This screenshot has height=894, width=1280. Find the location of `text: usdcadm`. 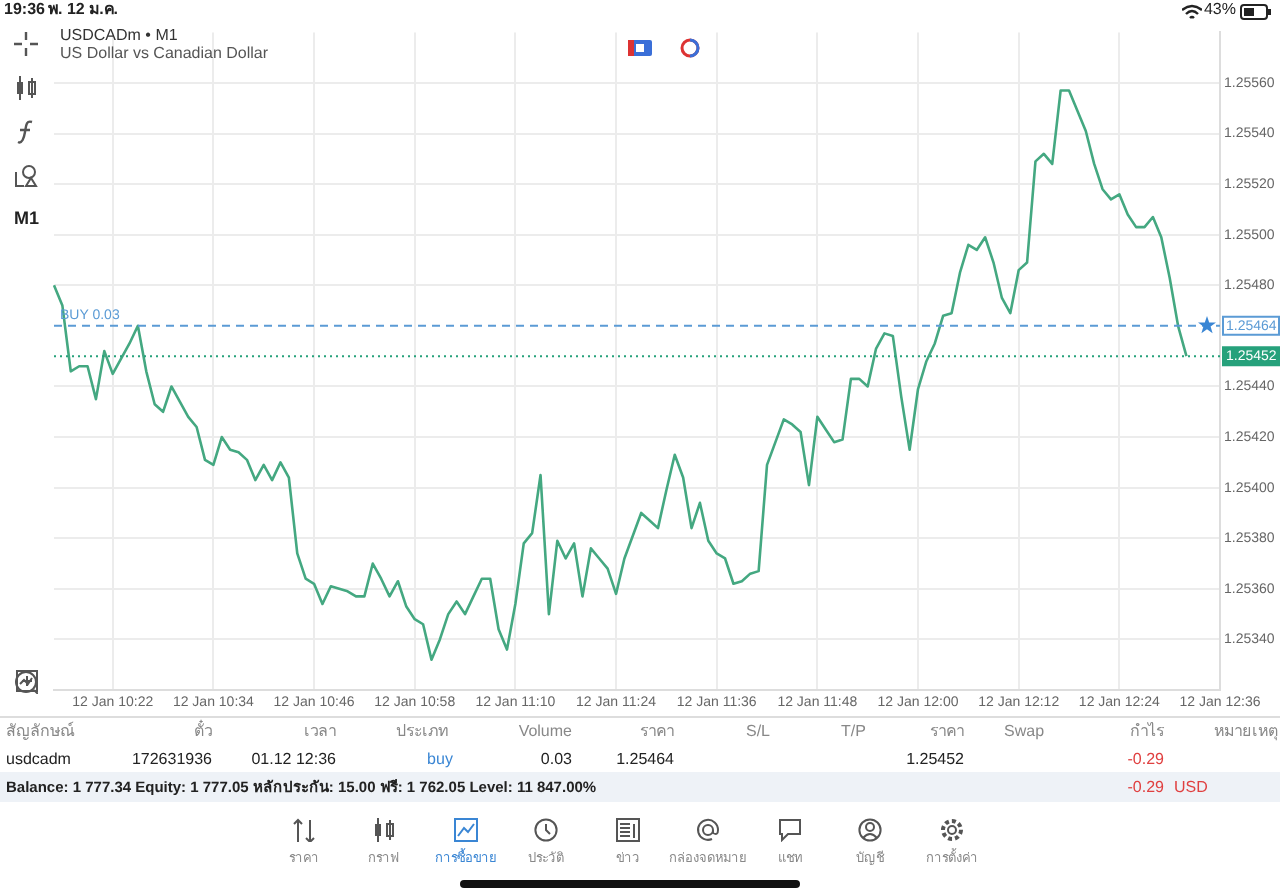

text: usdcadm is located at coordinates (38, 760).